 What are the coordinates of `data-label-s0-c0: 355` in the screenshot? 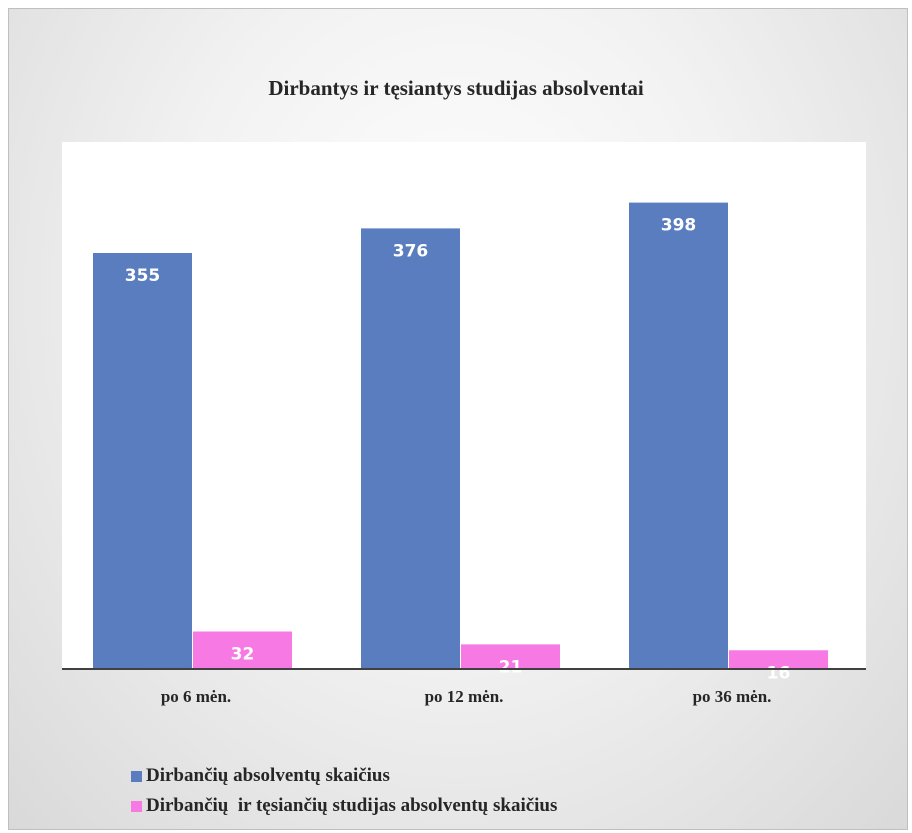 It's located at (143, 276).